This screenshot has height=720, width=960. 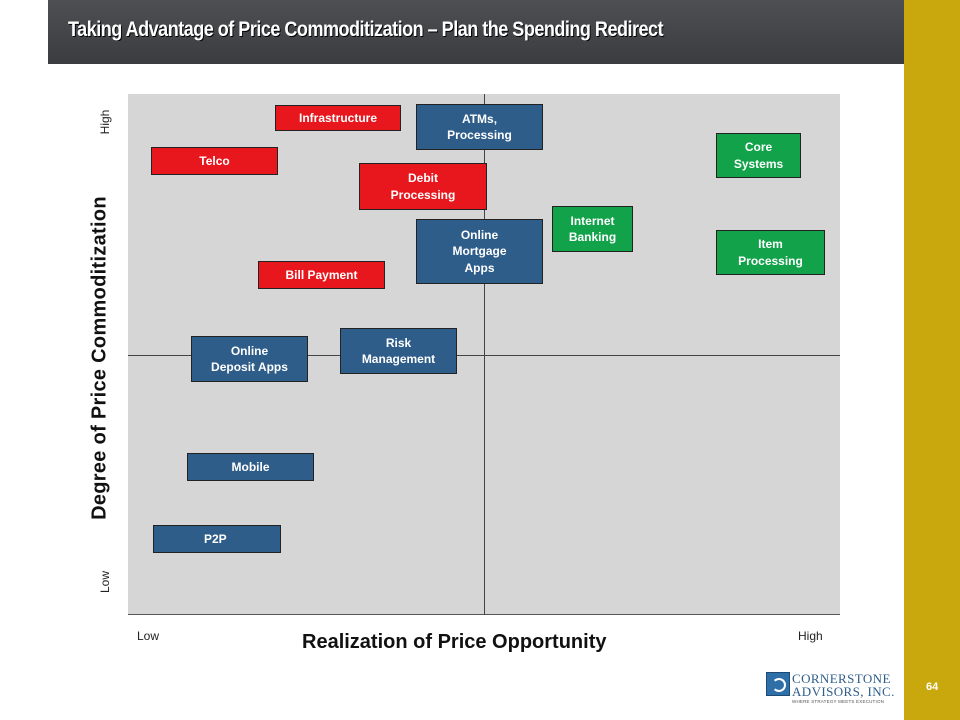 What do you see at coordinates (99, 358) in the screenshot?
I see `y-axis-title: Degree of Price Commoditization` at bounding box center [99, 358].